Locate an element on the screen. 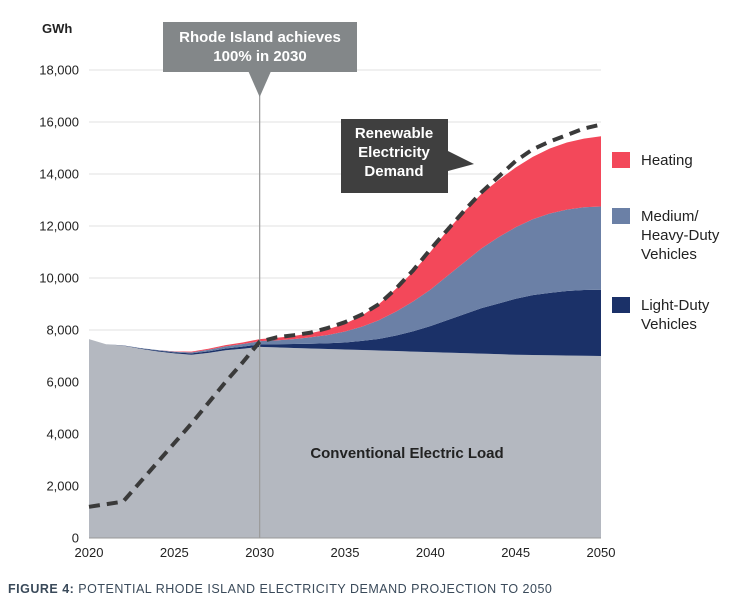 The image size is (745, 608). legend-label: Medium/ is located at coordinates (670, 216).